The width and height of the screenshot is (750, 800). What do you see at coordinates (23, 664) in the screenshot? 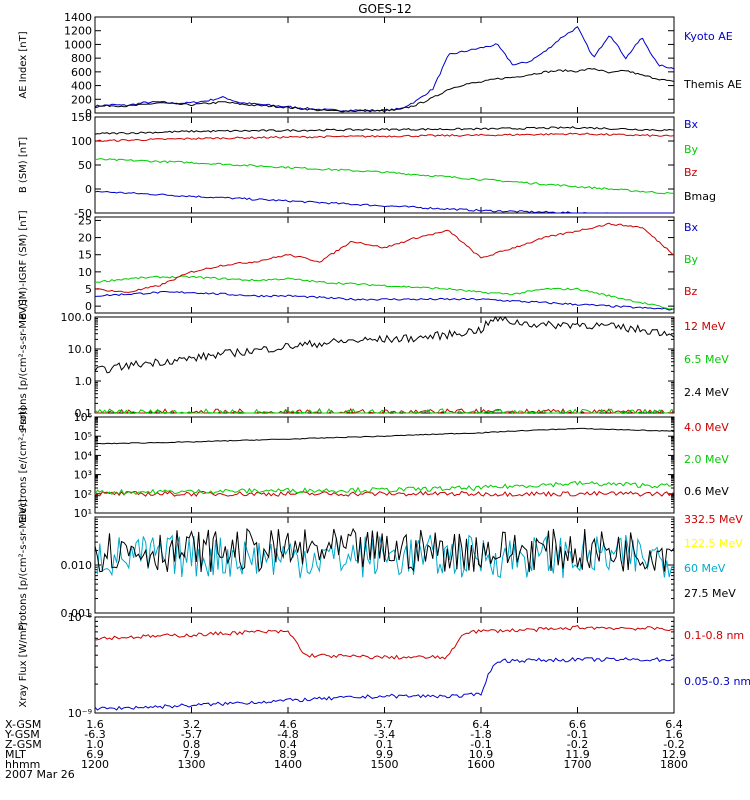
I see `y-axis-label: Xray Flux [W/m²]` at bounding box center [23, 664].